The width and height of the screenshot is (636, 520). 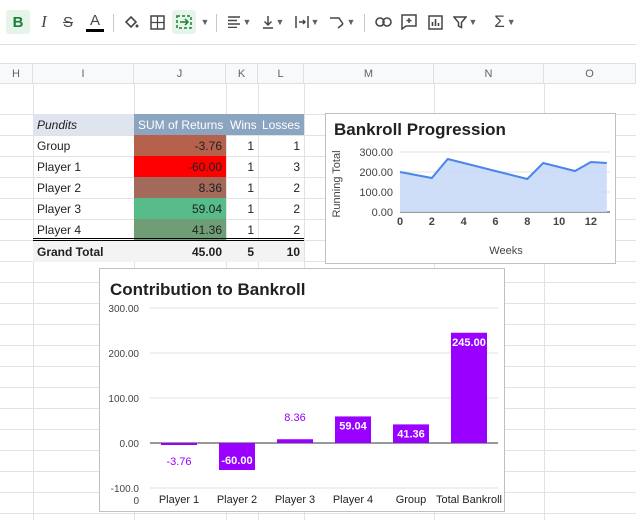 What do you see at coordinates (131, 22) in the screenshot?
I see `fill-color-icon` at bounding box center [131, 22].